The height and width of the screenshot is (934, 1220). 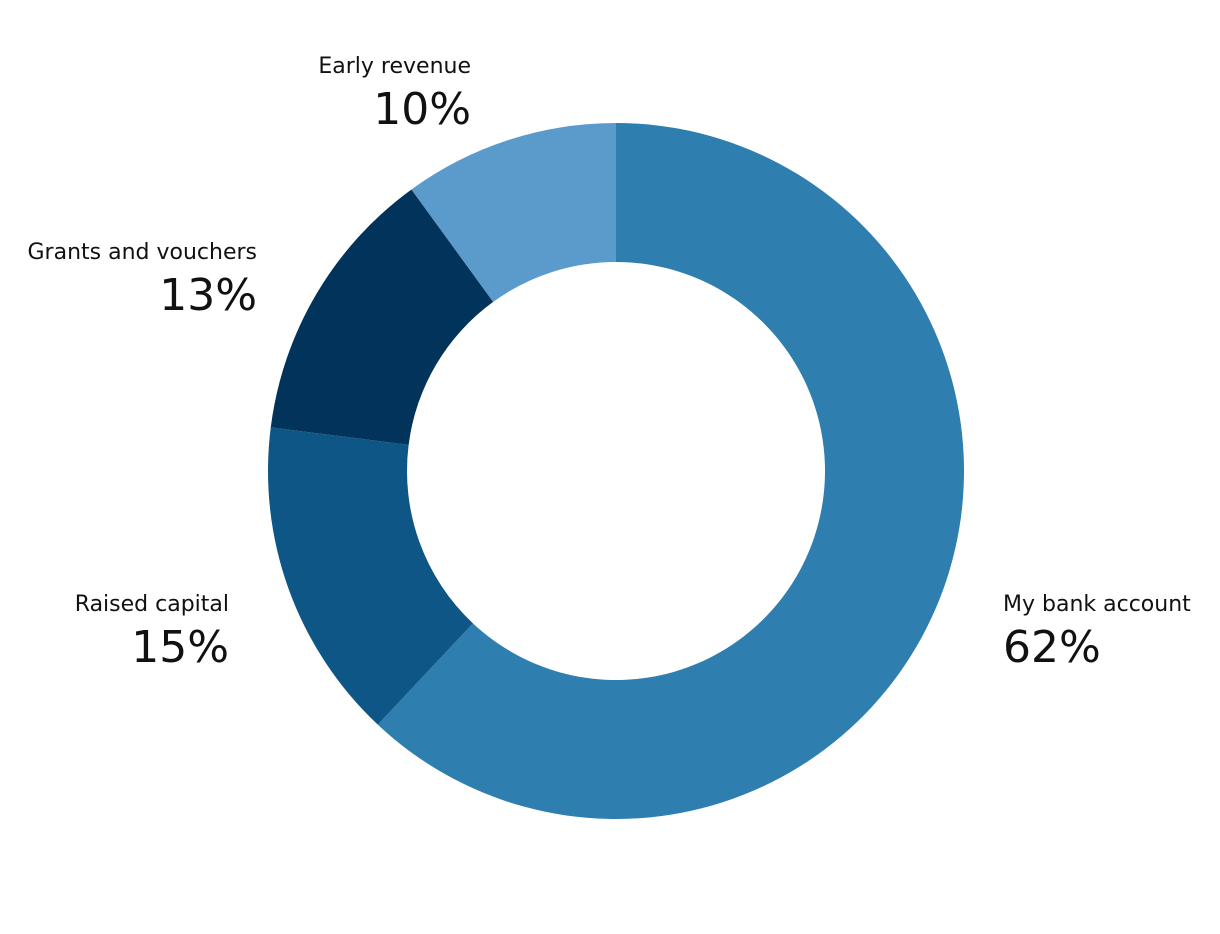 What do you see at coordinates (370, 576) in the screenshot?
I see `slice-raised-capital` at bounding box center [370, 576].